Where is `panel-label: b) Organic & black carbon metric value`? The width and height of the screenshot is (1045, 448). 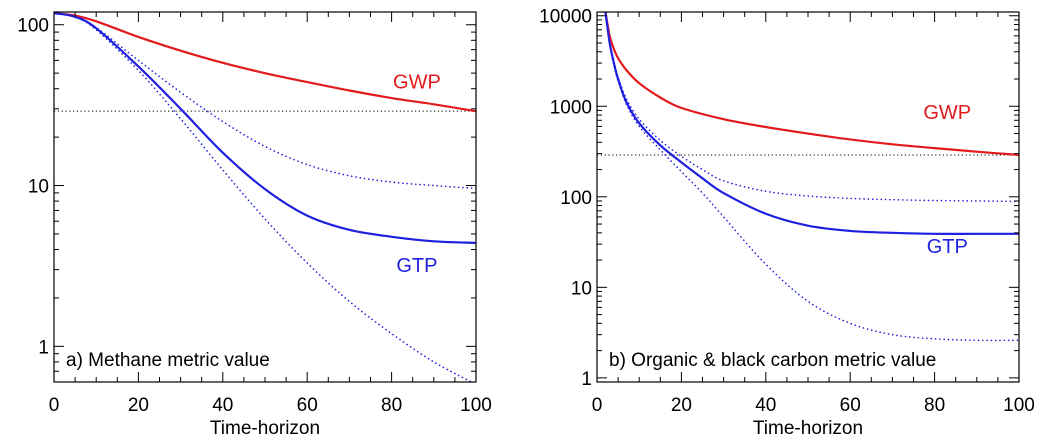
panel-label: b) Organic & black carbon metric value is located at coordinates (772, 360).